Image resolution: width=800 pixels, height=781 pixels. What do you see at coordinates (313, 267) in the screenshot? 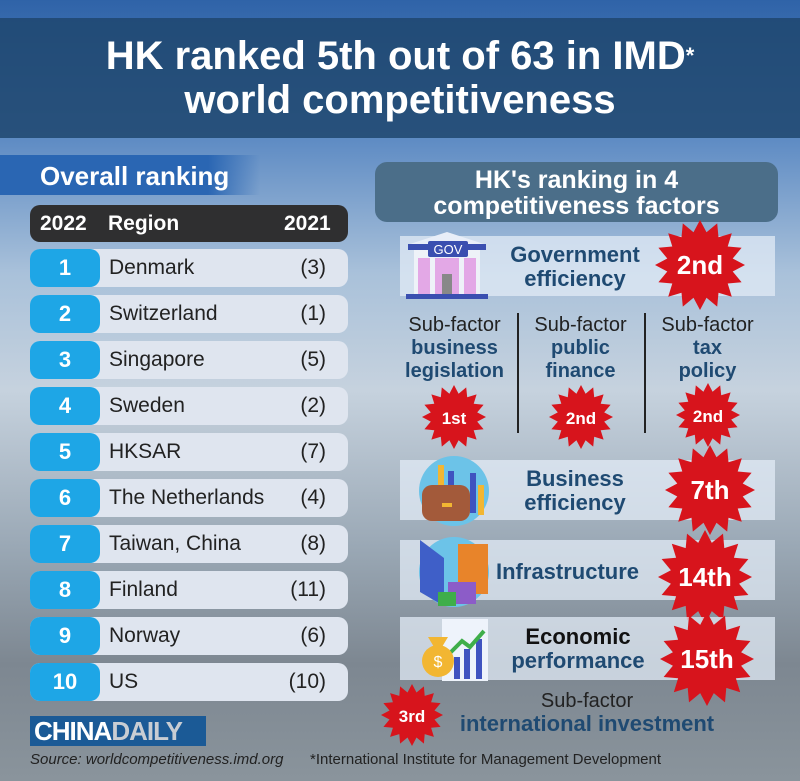
I see `rank-2021: (3)` at bounding box center [313, 267].